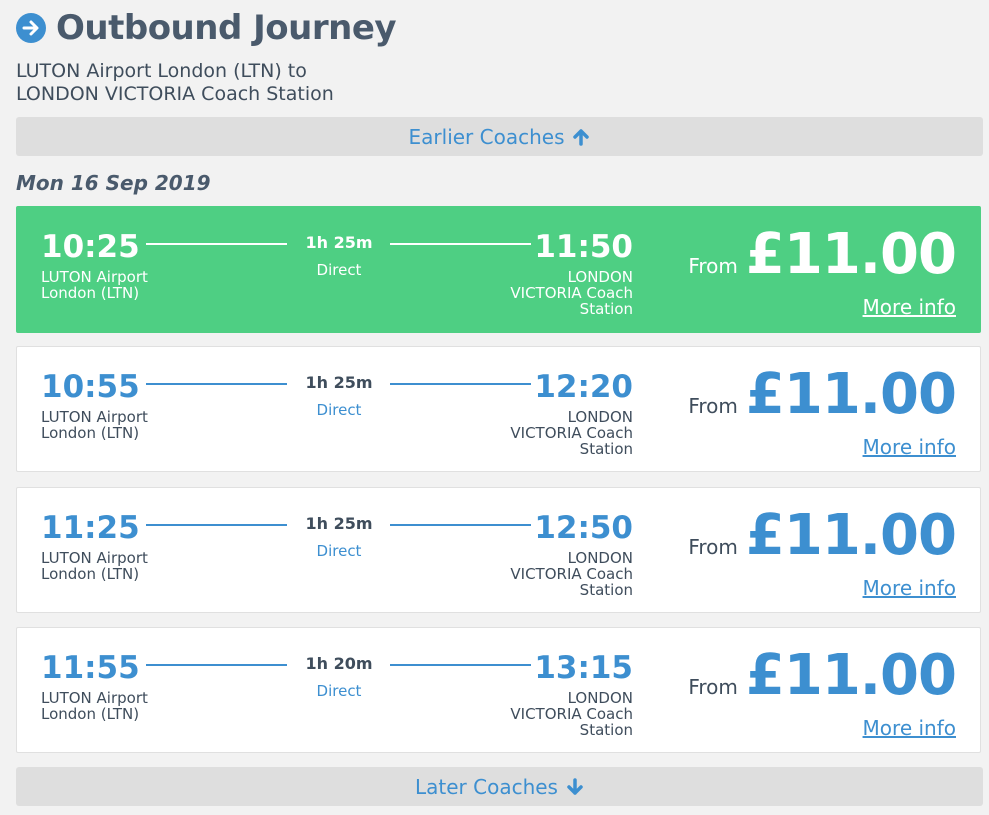  I want to click on arrow-right-icon, so click(31, 28).